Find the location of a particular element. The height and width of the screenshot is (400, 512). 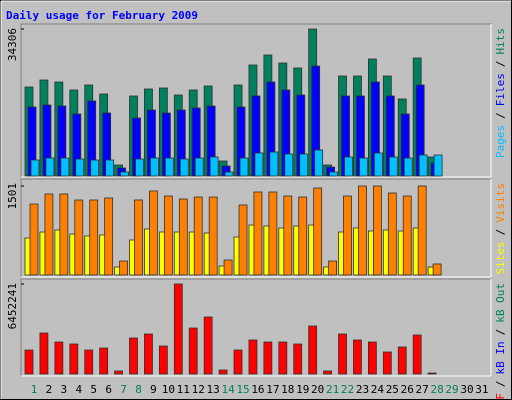

x-tick-label: 23 is located at coordinates (362, 389).